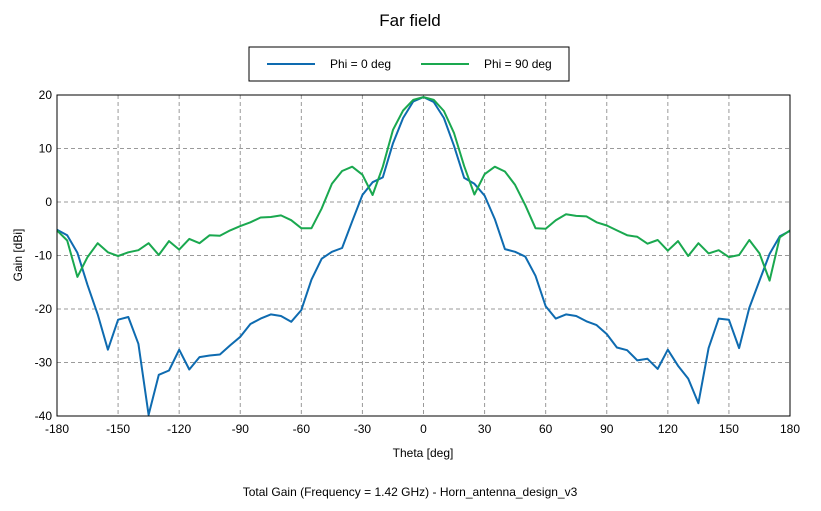  Describe the element at coordinates (668, 429) in the screenshot. I see `x-tick-label: 120` at that location.